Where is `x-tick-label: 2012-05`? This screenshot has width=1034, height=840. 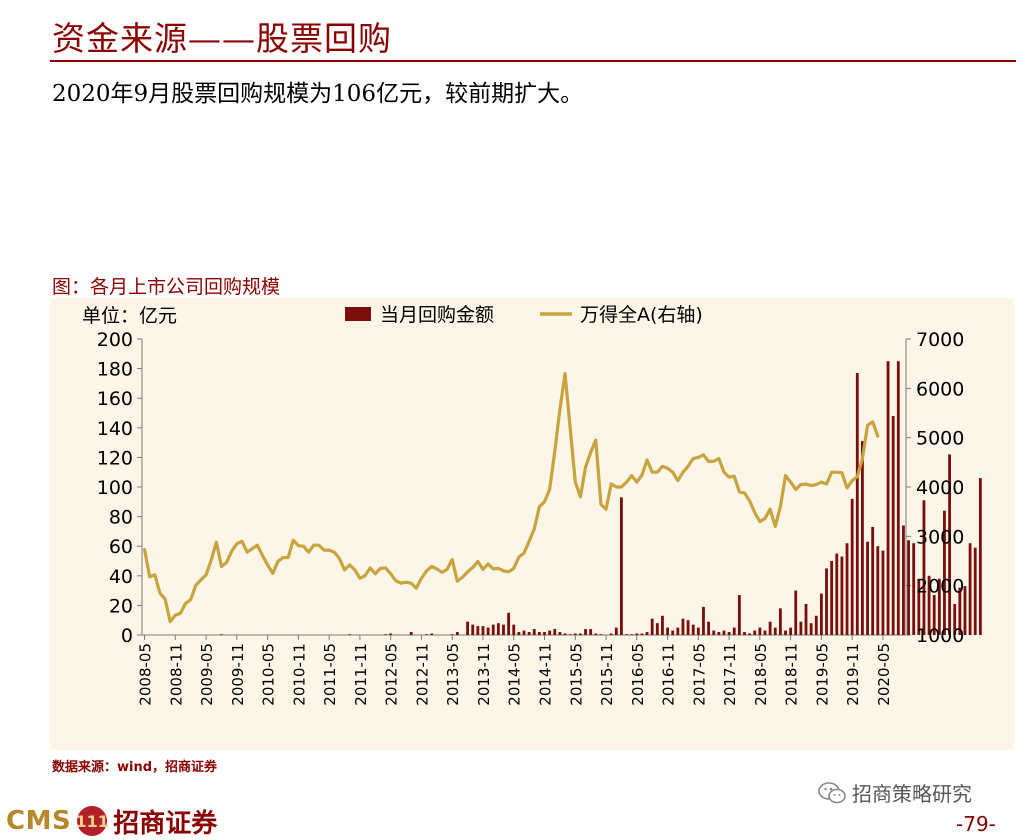
x-tick-label: 2012-05 is located at coordinates (392, 674).